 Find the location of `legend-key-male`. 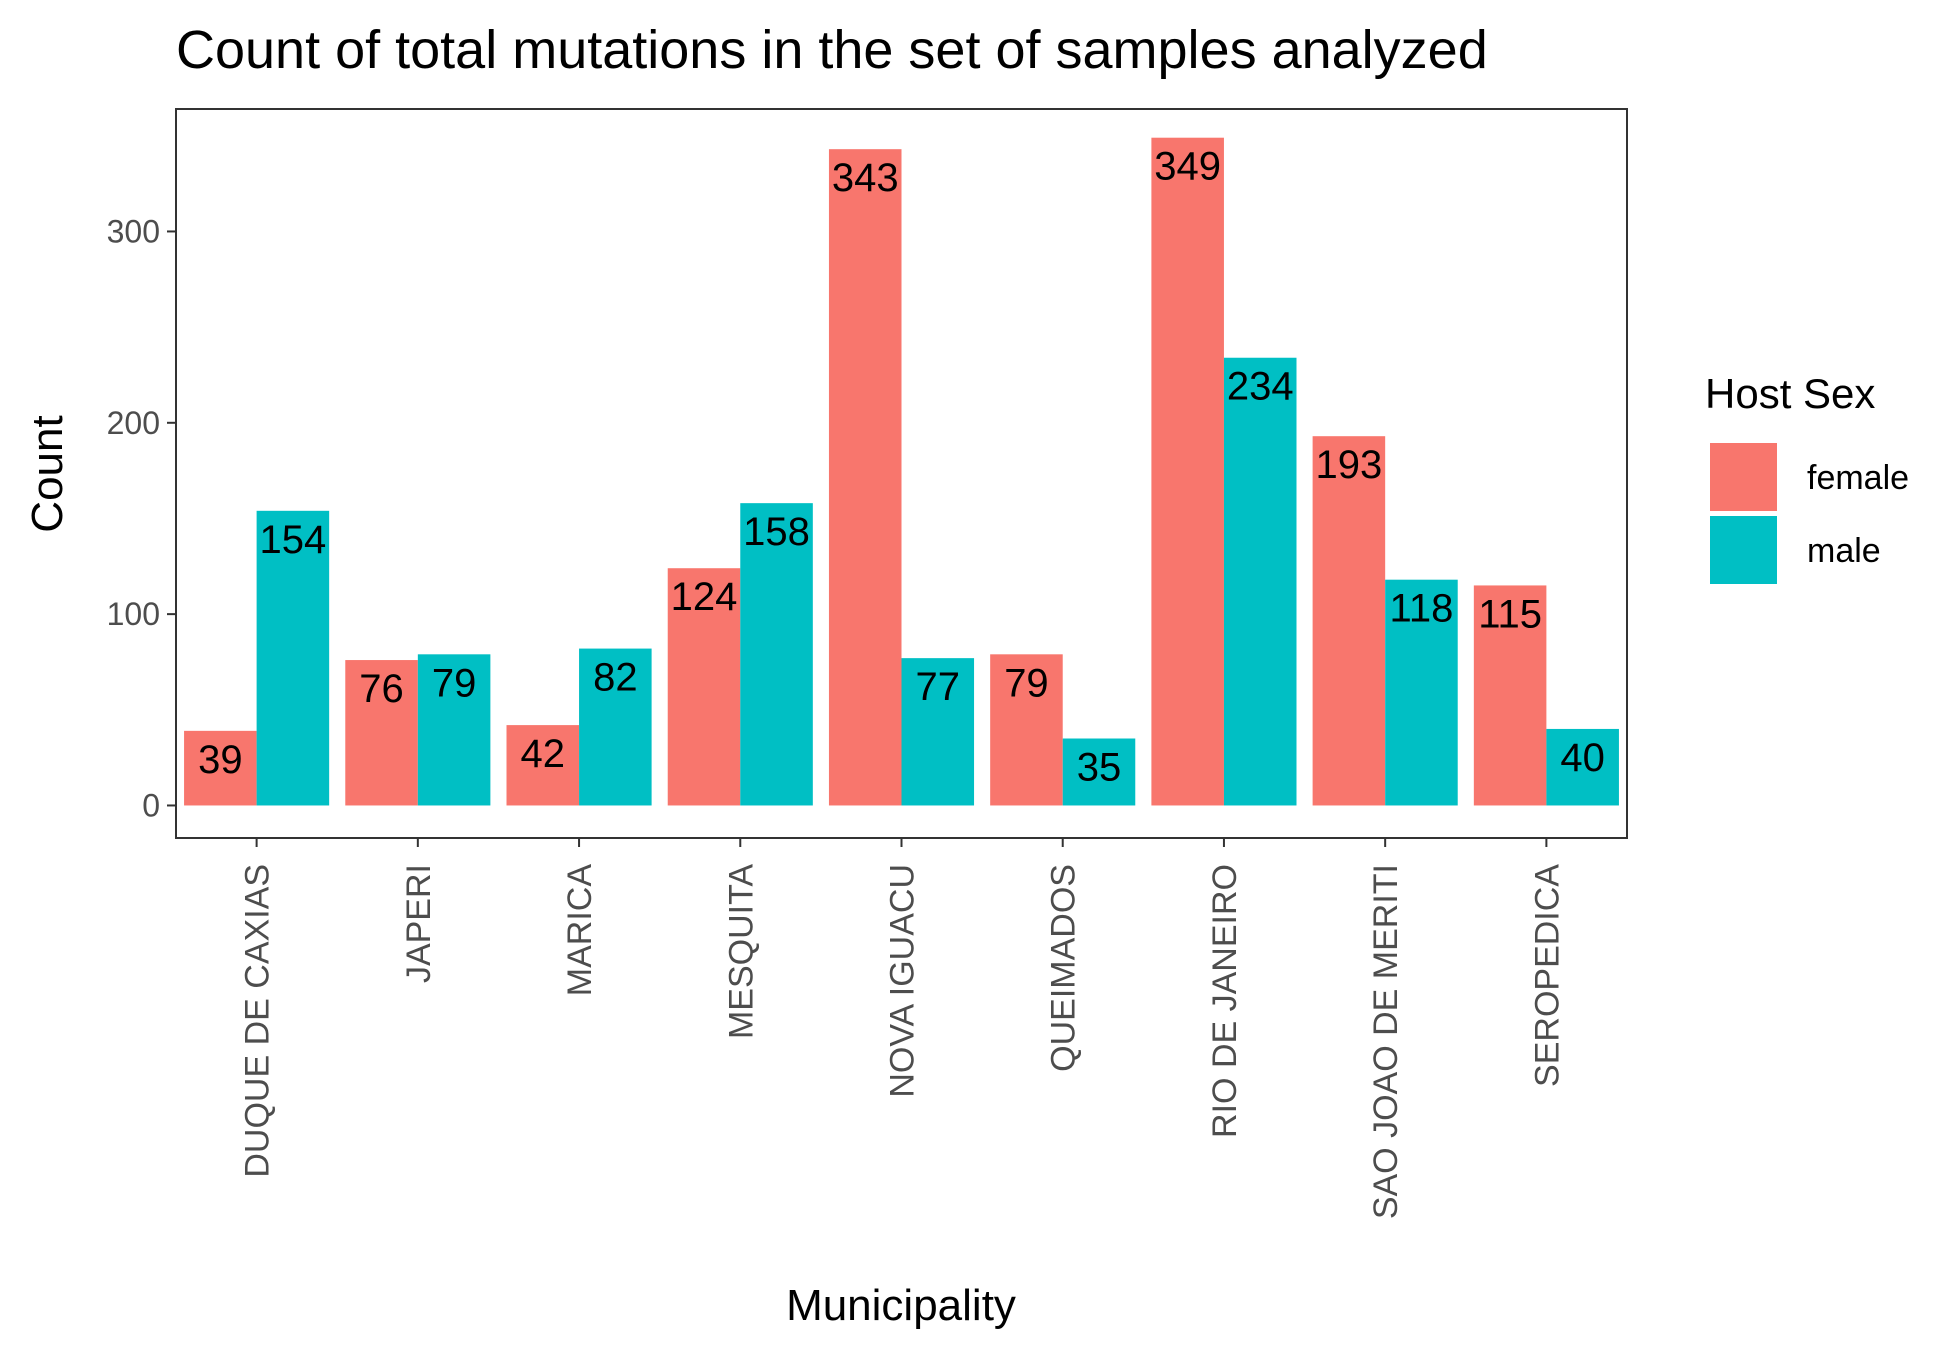

legend-key-male is located at coordinates (1743, 550).